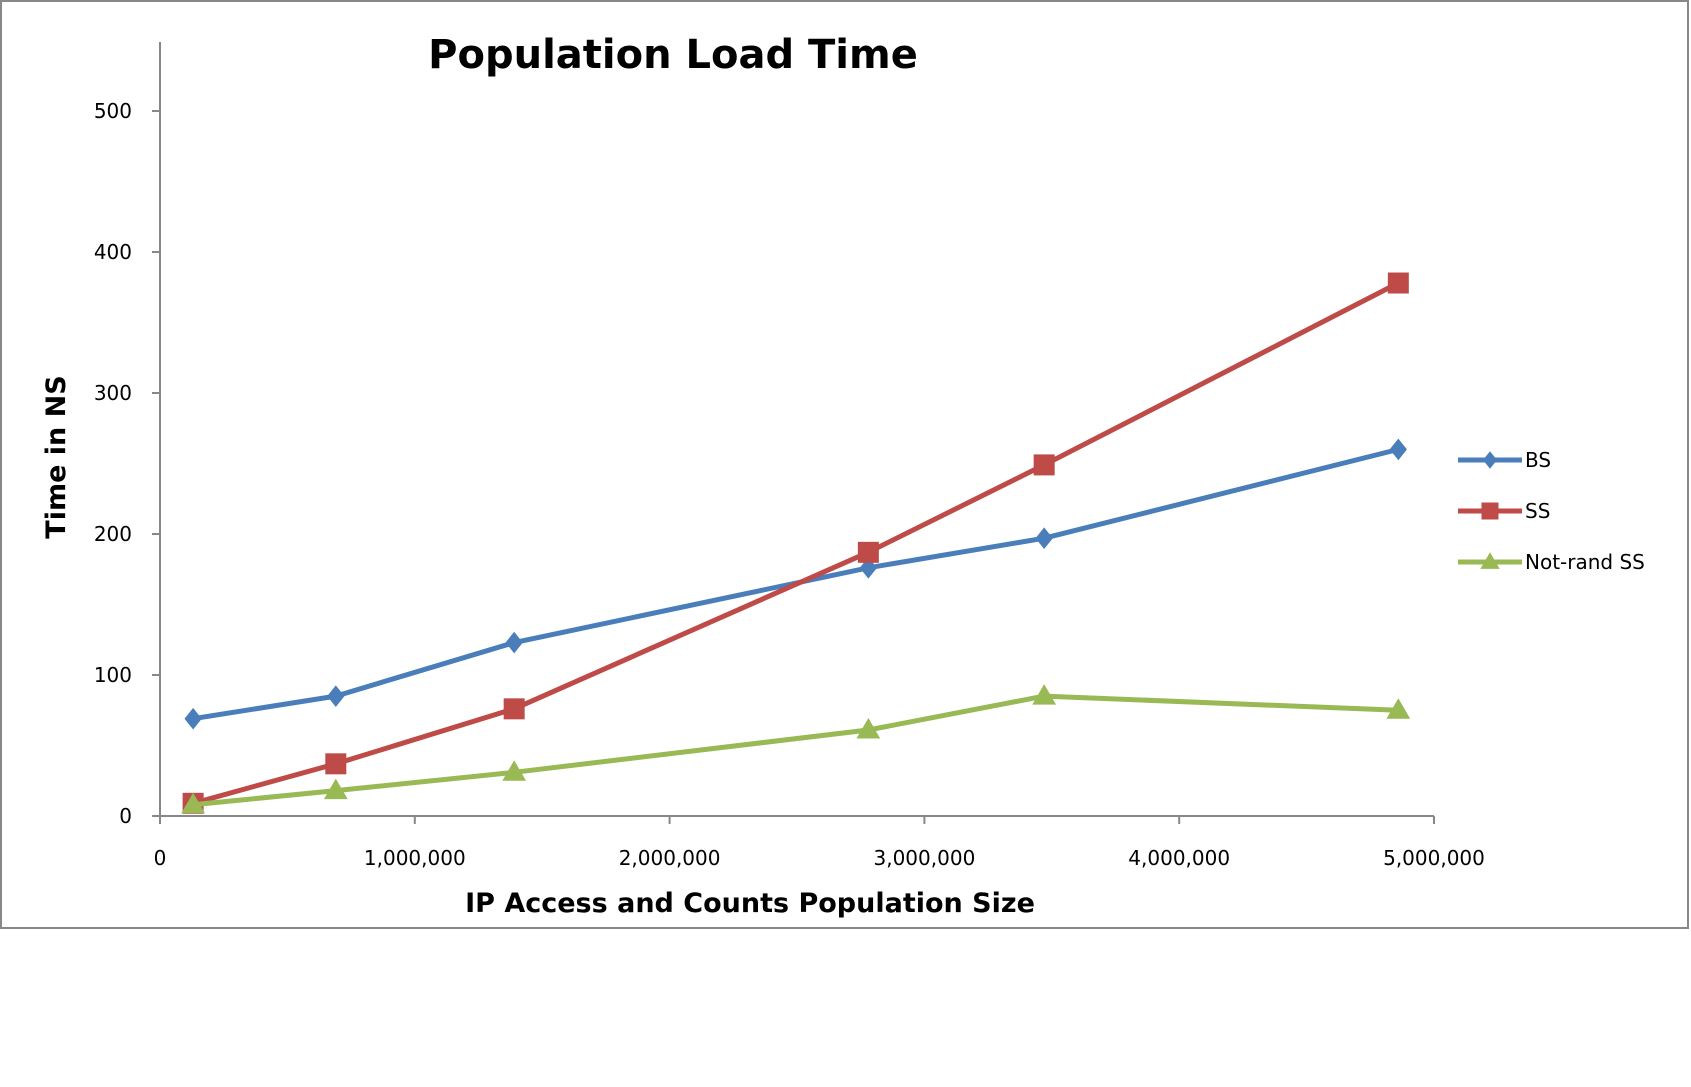  I want to click on x-tick-label: 0, so click(160, 858).